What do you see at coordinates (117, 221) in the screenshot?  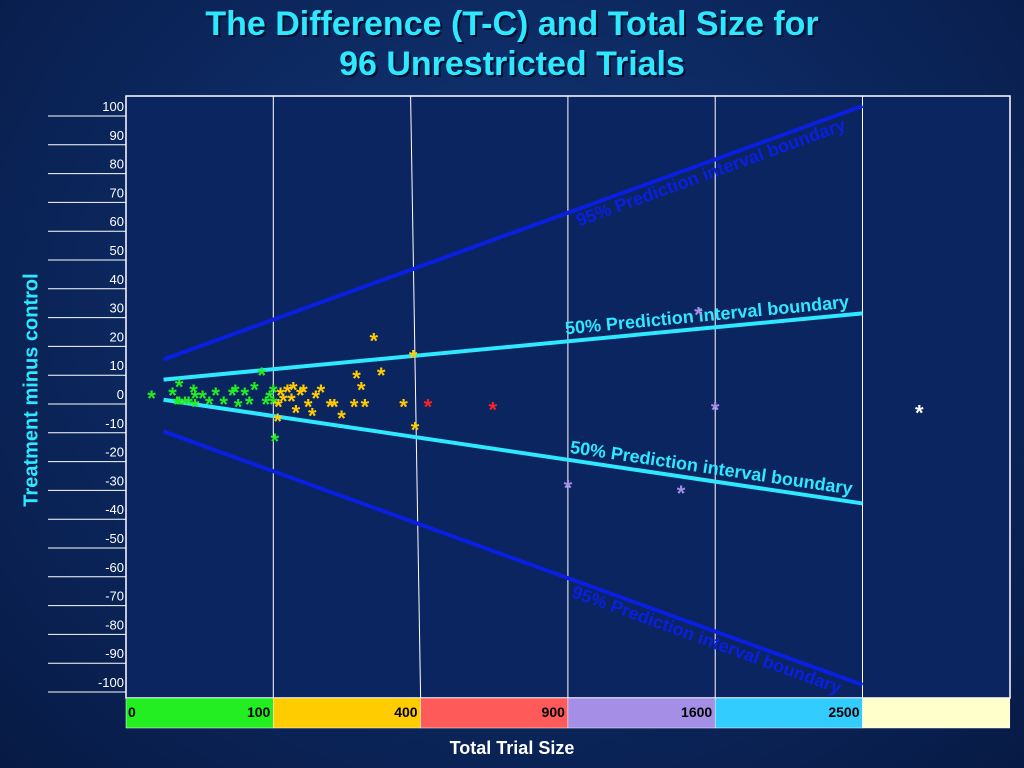 I see `y-tick-label: 60` at bounding box center [117, 221].